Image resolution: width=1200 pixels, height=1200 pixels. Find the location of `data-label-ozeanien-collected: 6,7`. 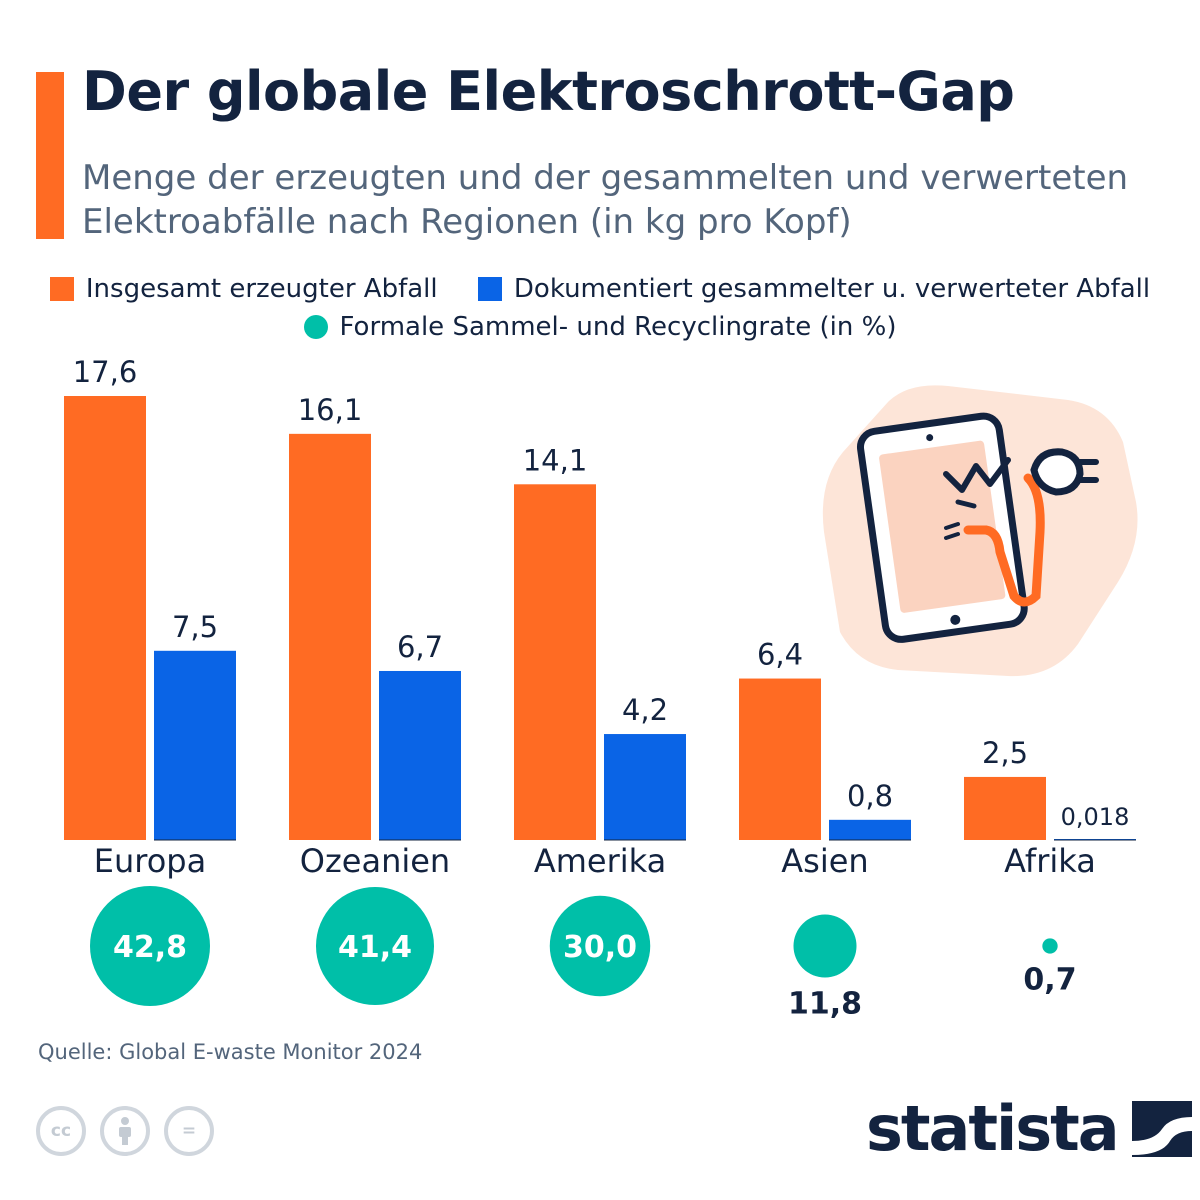

data-label-ozeanien-collected: 6,7 is located at coordinates (420, 647).